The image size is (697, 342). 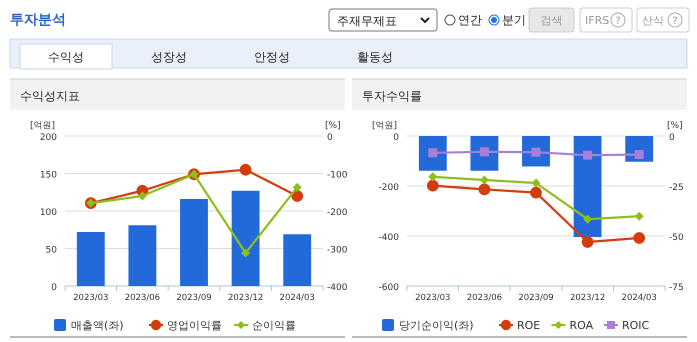 I want to click on text: 수익성, so click(x=66, y=57).